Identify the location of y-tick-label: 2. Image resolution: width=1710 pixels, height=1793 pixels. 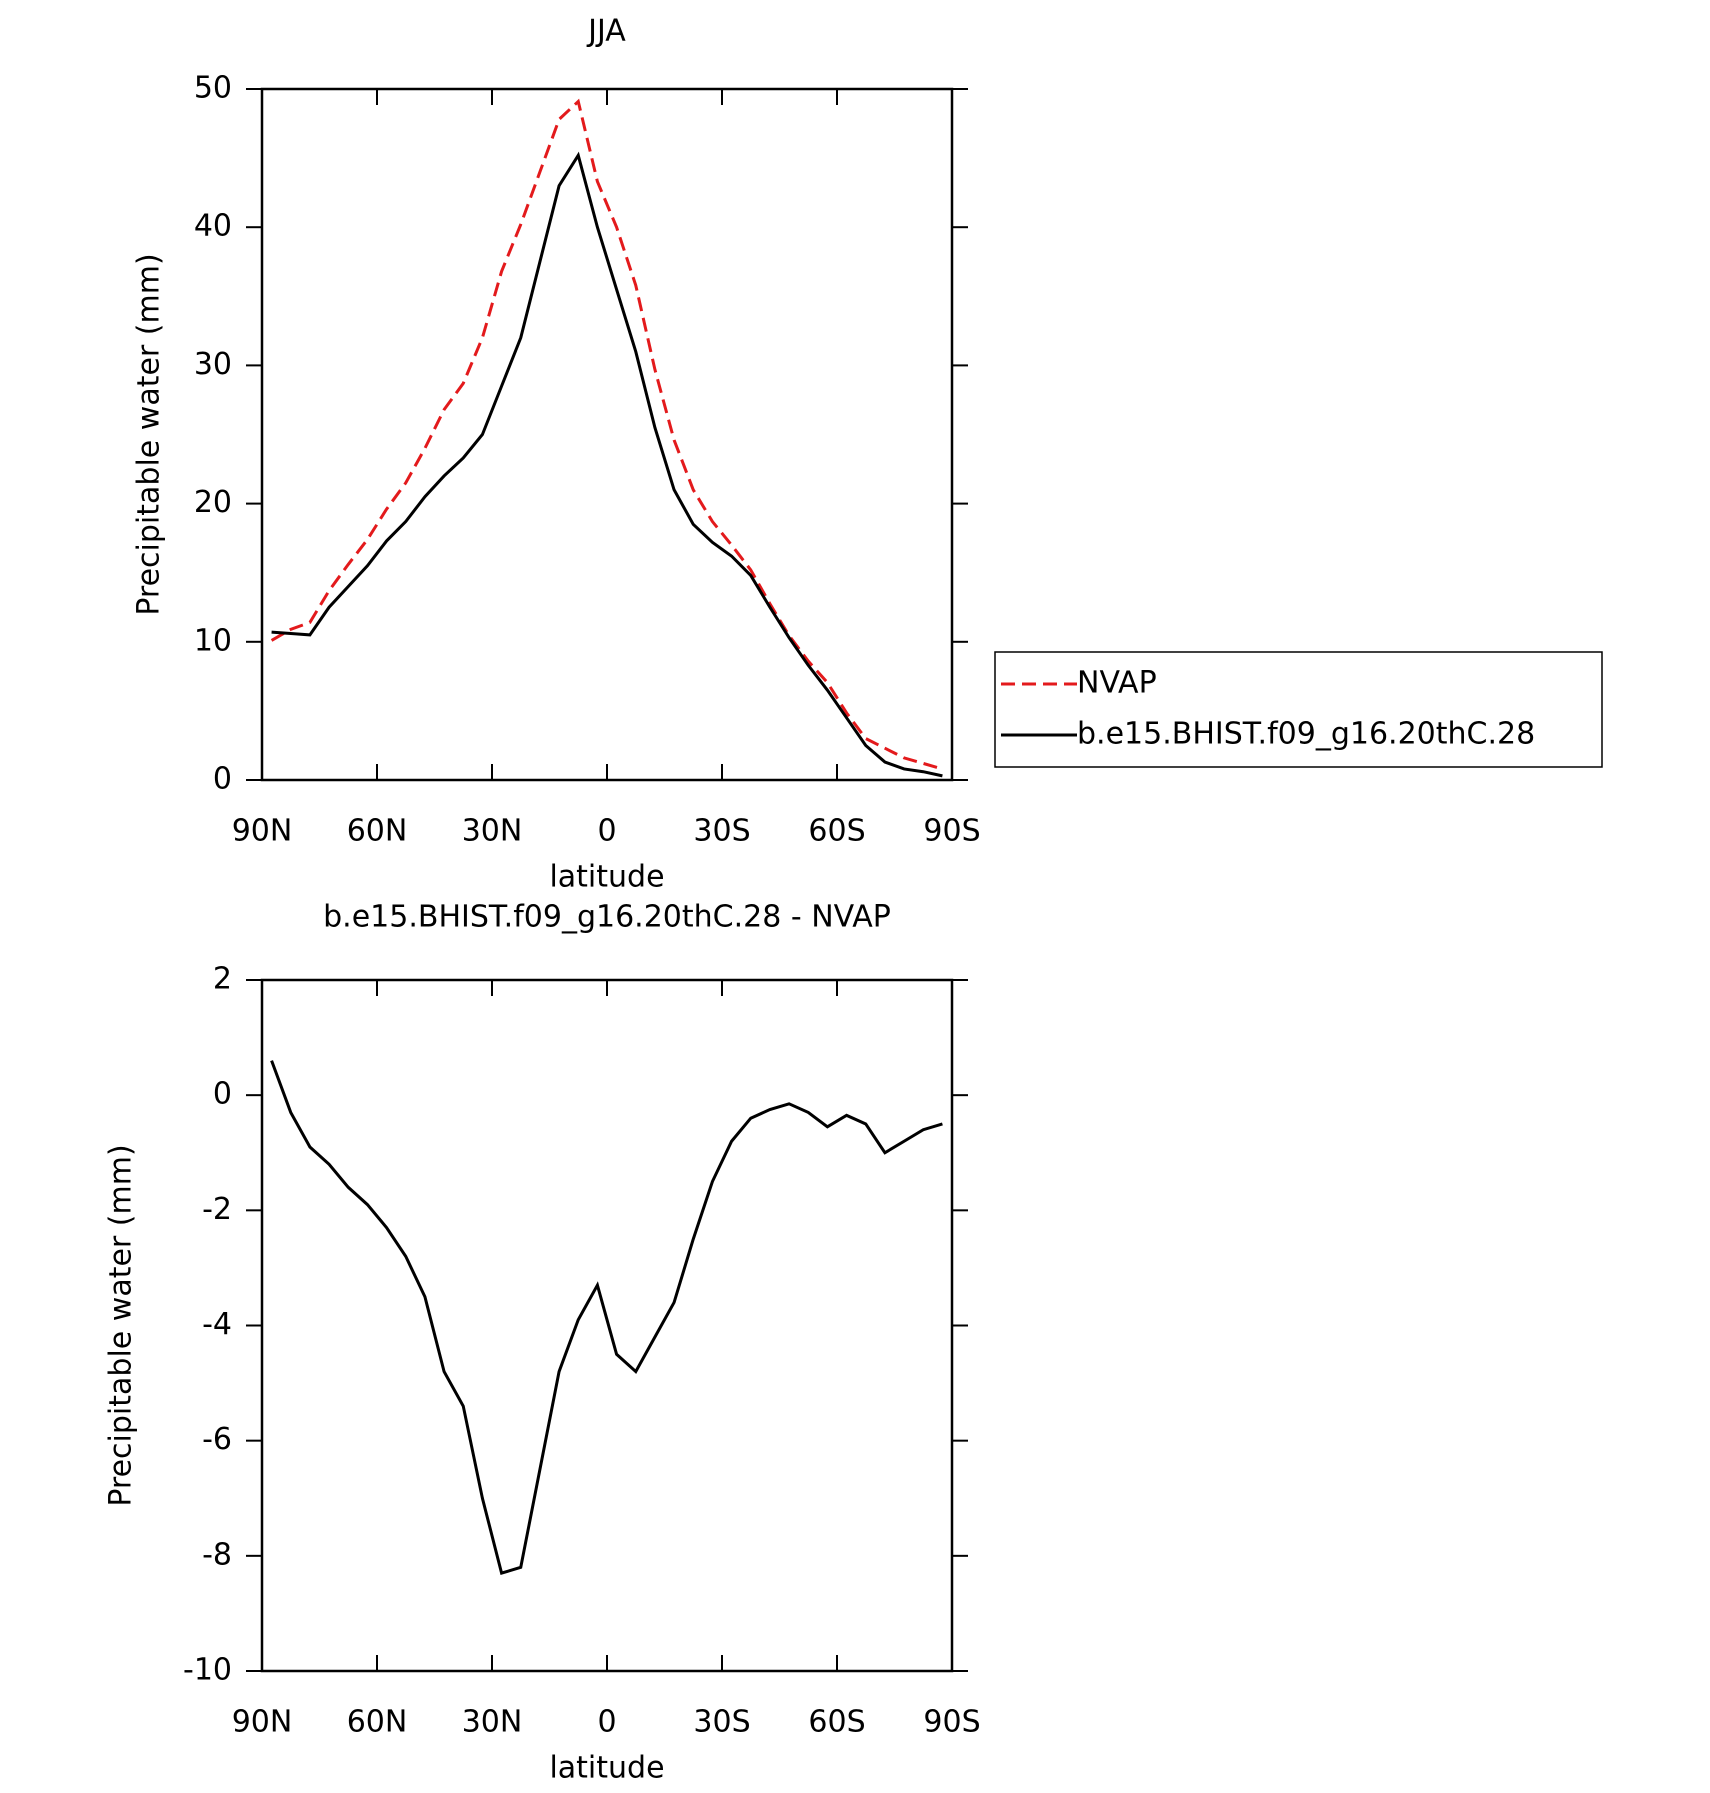
(222, 979).